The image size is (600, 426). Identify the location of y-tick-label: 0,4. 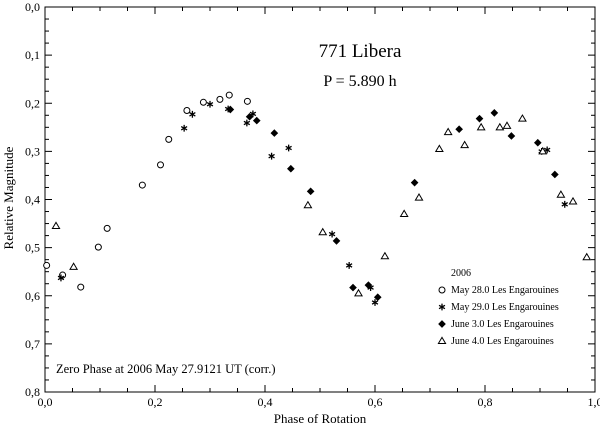
(32, 200).